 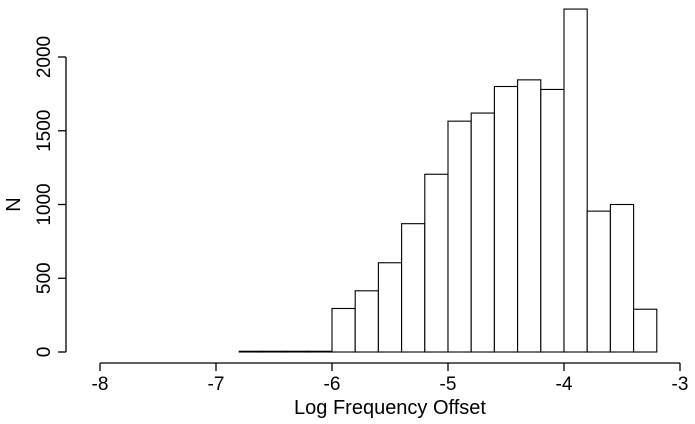 What do you see at coordinates (44, 352) in the screenshot?
I see `y-tick-label: 0` at bounding box center [44, 352].